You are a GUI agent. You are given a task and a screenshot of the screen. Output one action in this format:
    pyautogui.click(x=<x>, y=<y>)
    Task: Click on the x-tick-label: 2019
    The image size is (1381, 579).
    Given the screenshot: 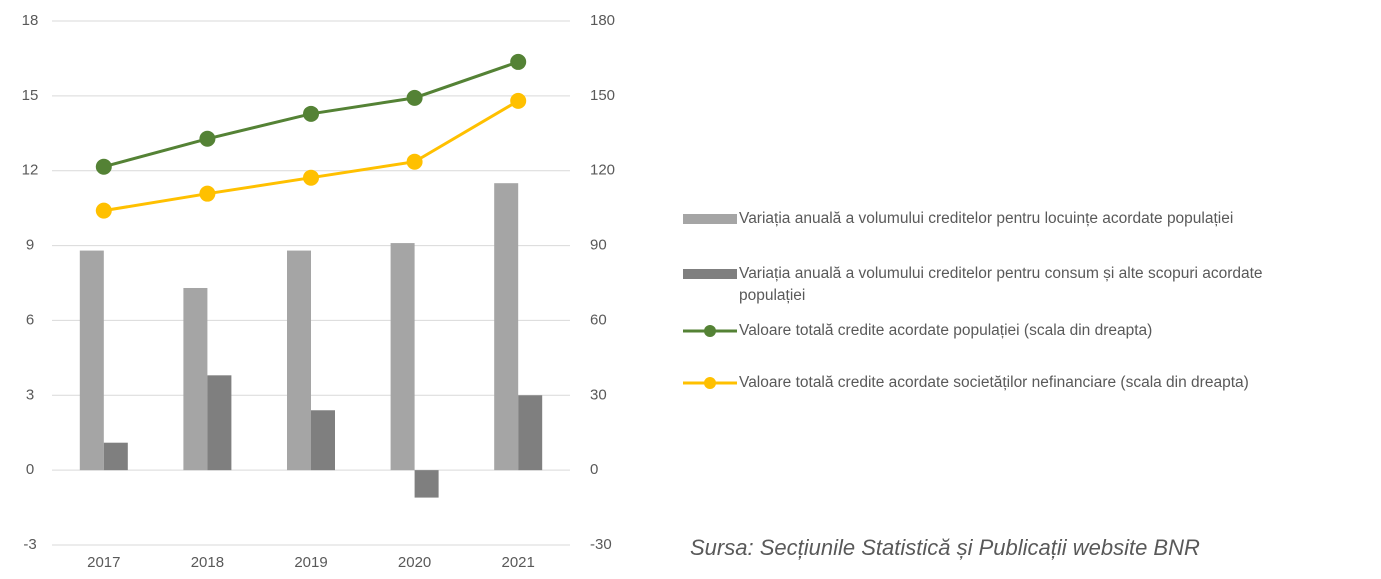 What is the action you would take?
    pyautogui.click(x=310, y=562)
    